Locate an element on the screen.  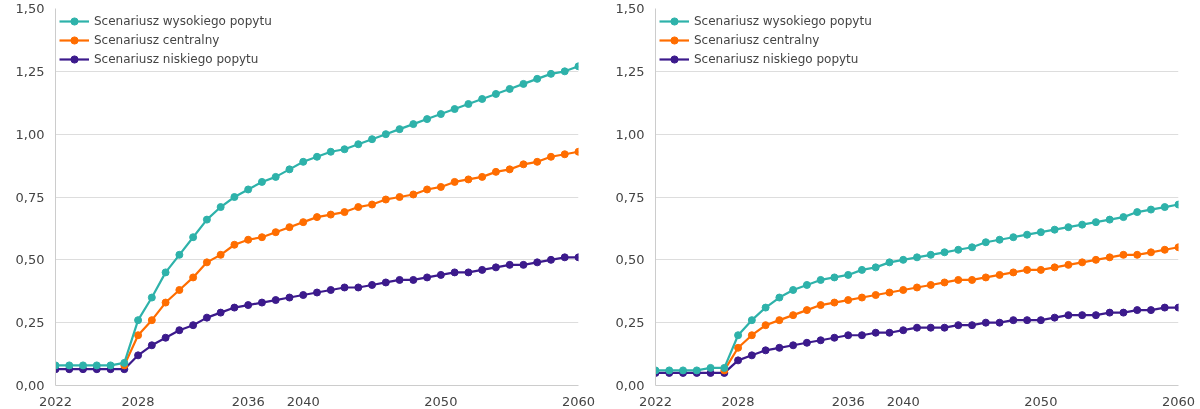
legend-label: Scenariusz centralny is located at coordinates (157, 40).